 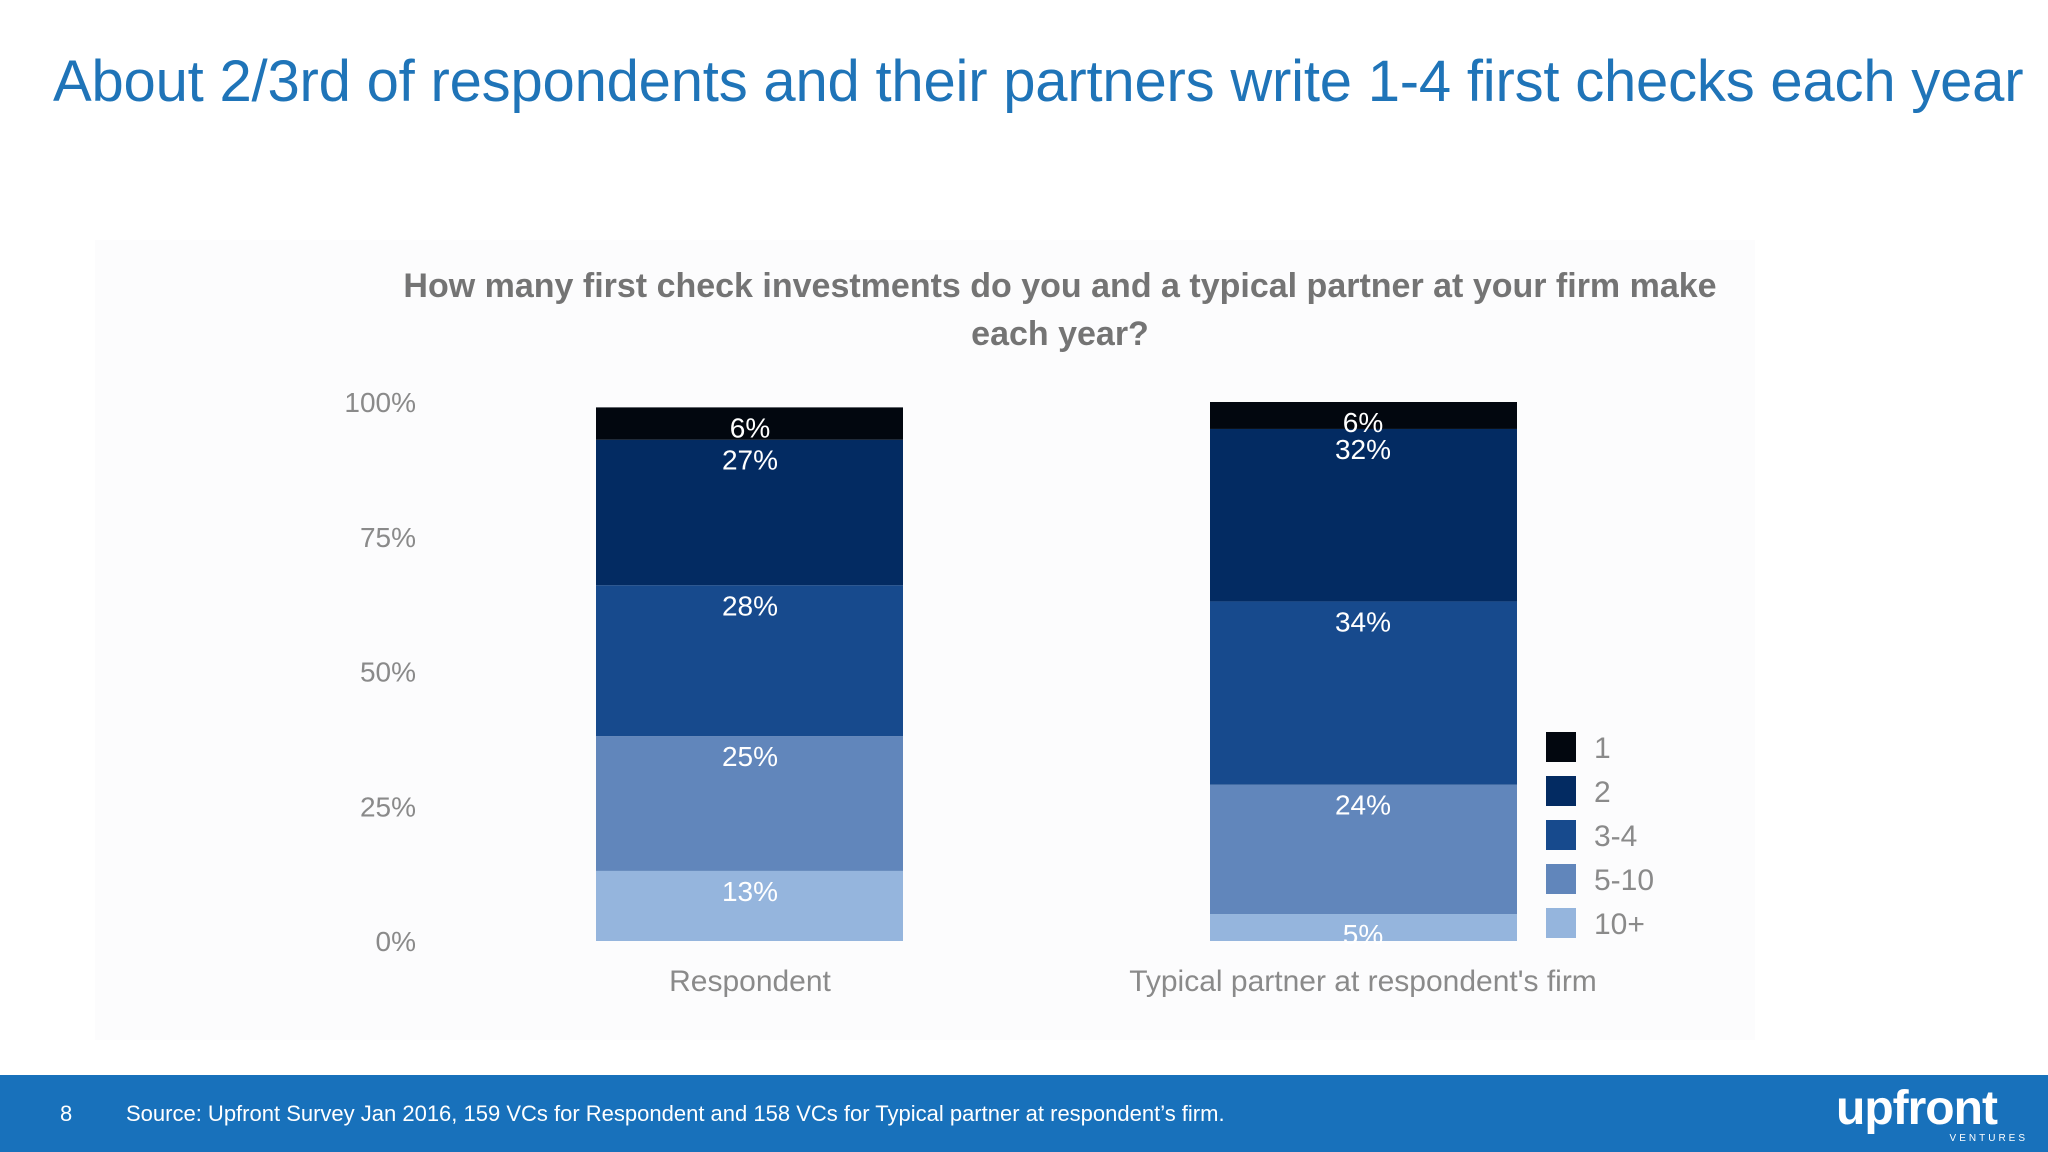 I want to click on data-label: 25%, so click(x=750, y=756).